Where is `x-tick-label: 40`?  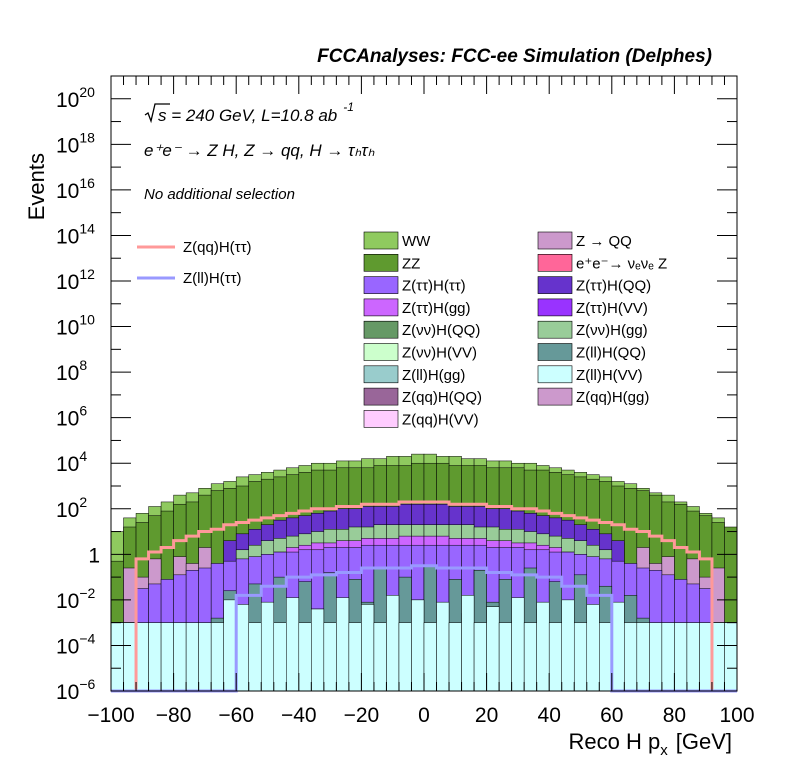 x-tick-label: 40 is located at coordinates (549, 715).